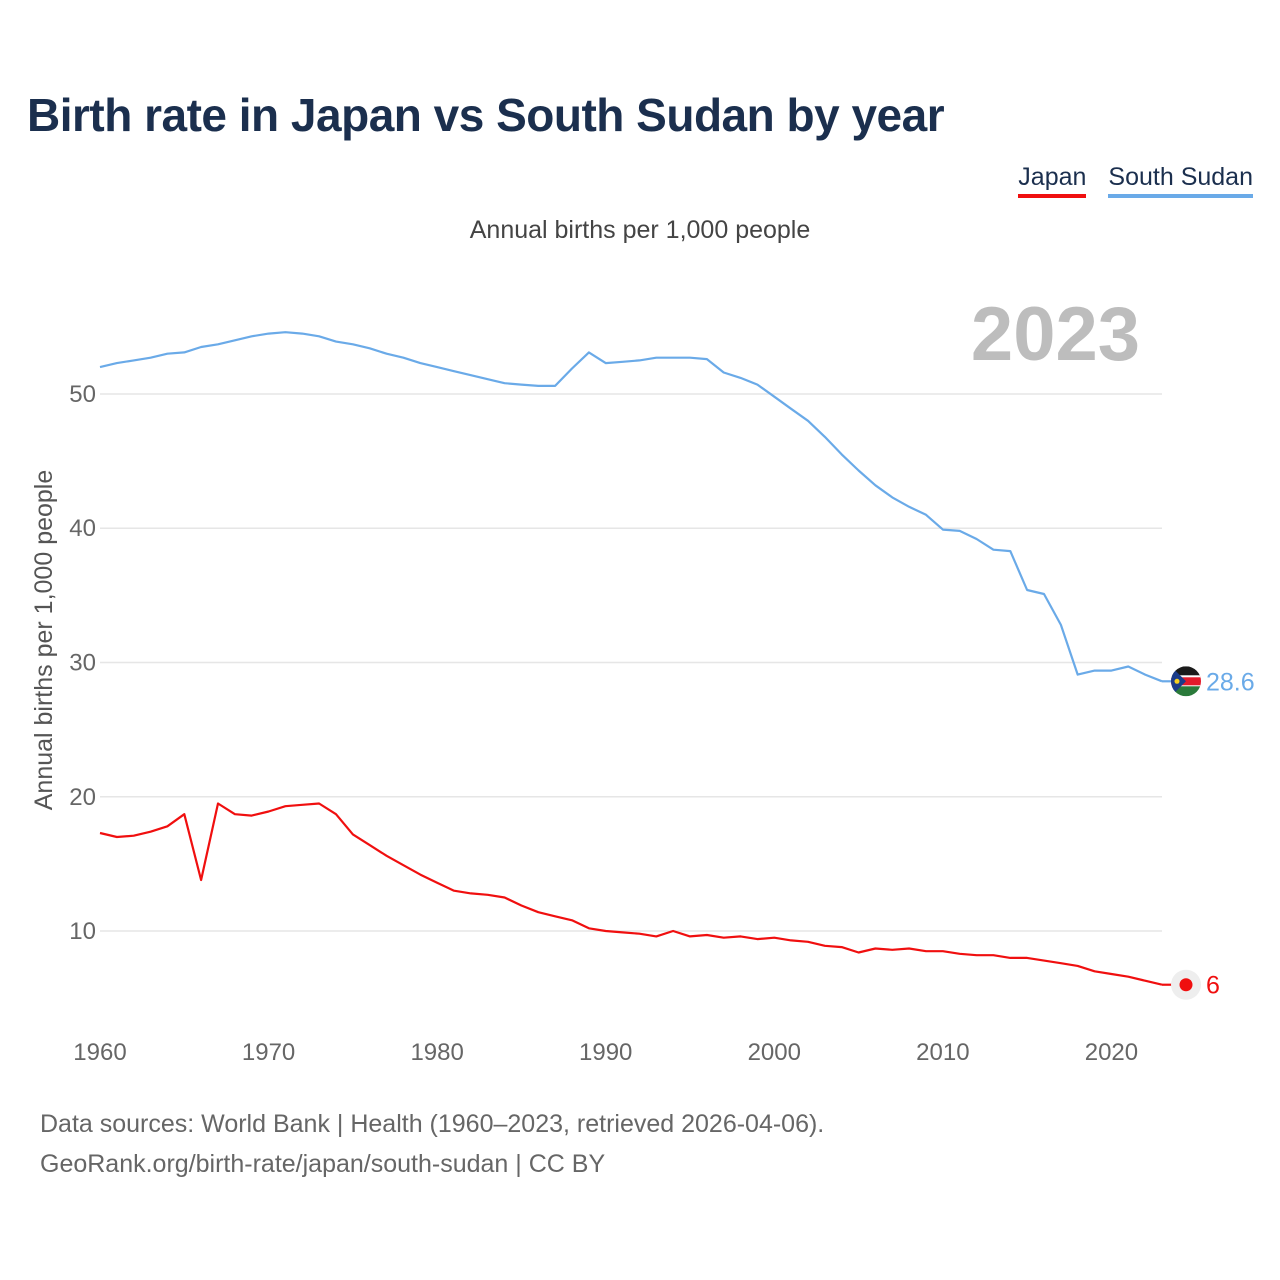 The image size is (1280, 1280). Describe the element at coordinates (1213, 986) in the screenshot. I see `end-value-label-japan: 6` at that location.